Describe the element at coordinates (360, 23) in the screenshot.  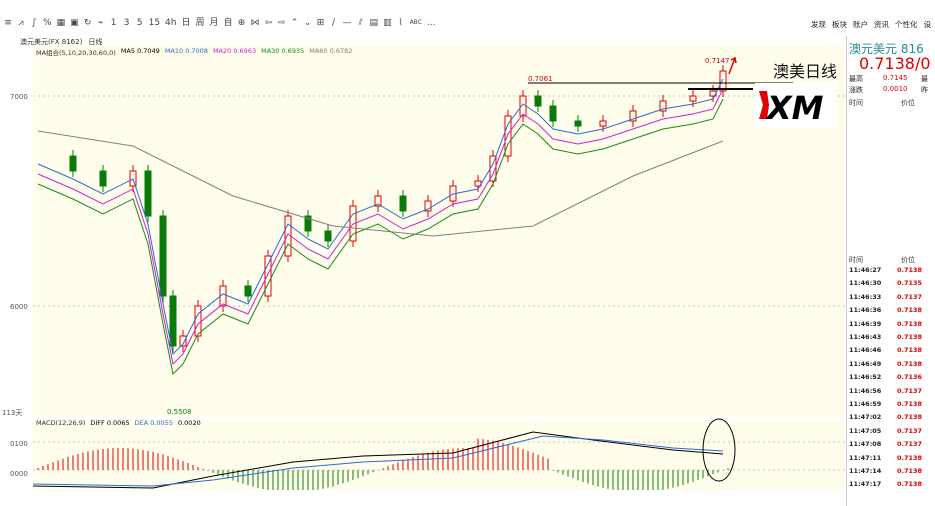
I see `slash-icon: ⫽` at that location.